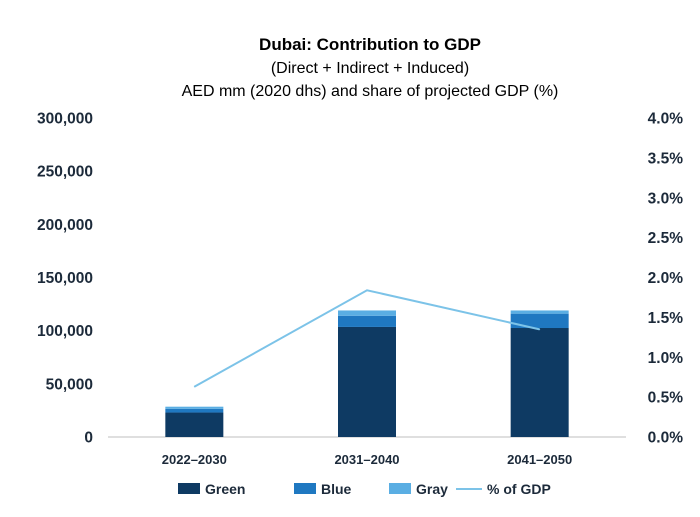  What do you see at coordinates (666, 158) in the screenshot?
I see `right-axis-tick-label: 3.5%` at bounding box center [666, 158].